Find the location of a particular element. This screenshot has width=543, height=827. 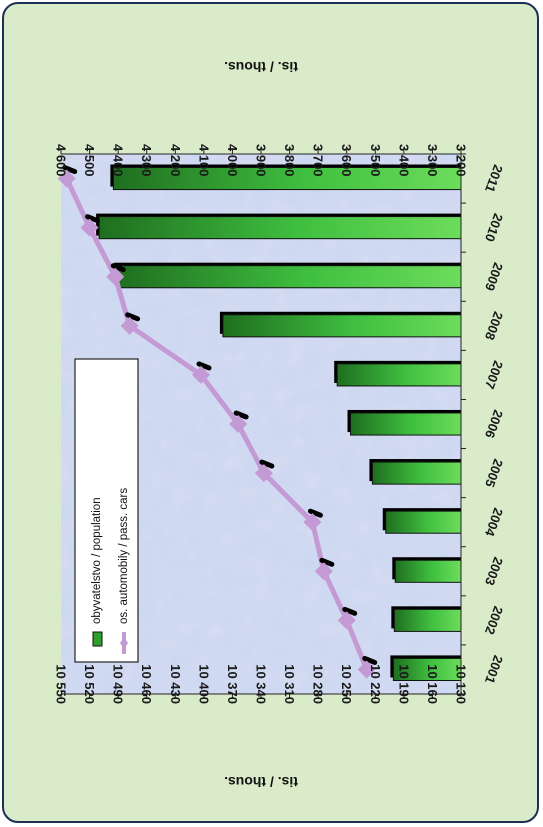

tick-label-population: 10 400 is located at coordinates (203, 684).